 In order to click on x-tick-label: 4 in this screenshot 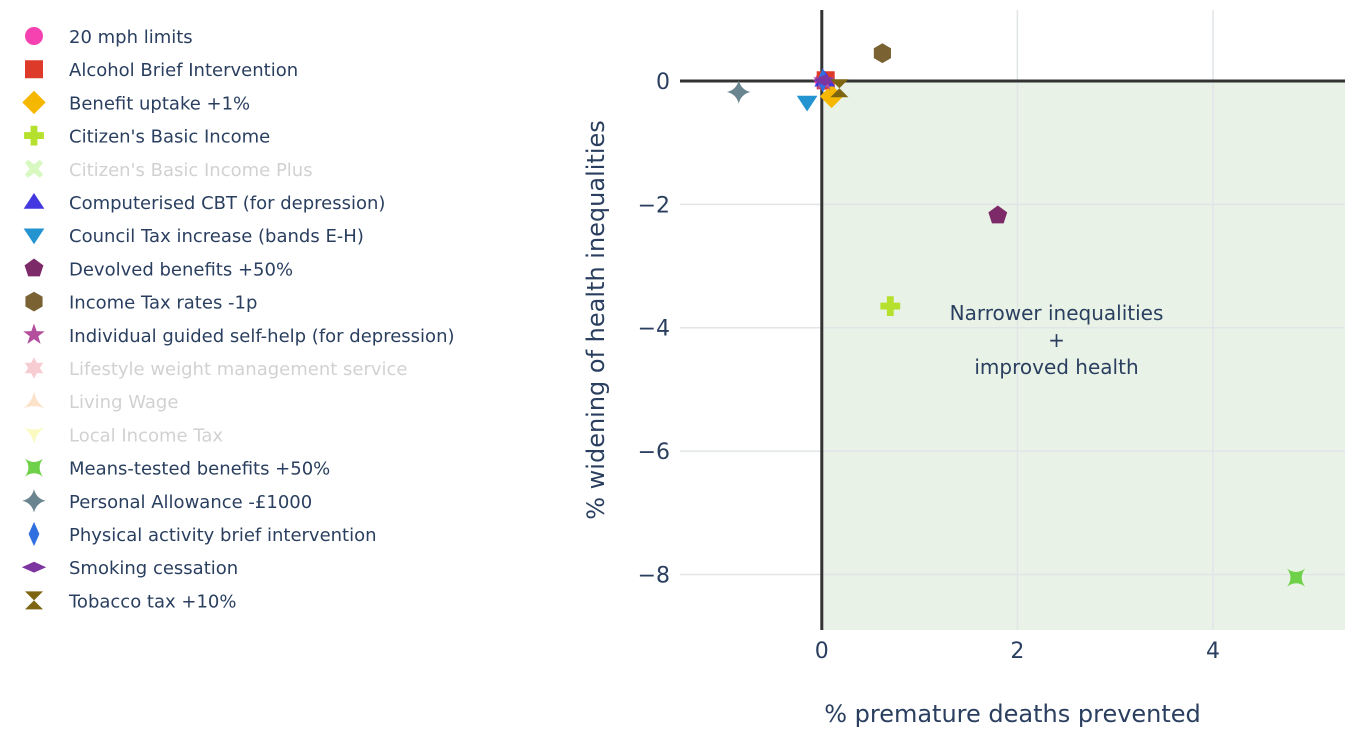, I will do `click(1213, 651)`.